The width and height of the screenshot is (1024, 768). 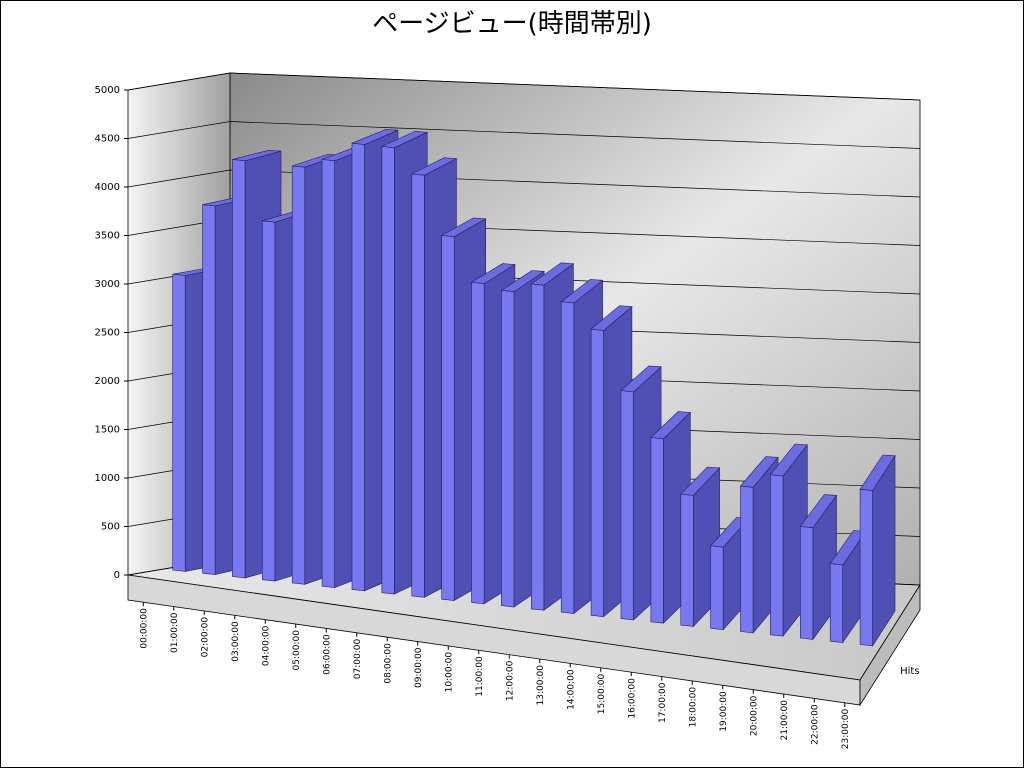 What do you see at coordinates (107, 187) in the screenshot?
I see `y-tick-label: 4000` at bounding box center [107, 187].